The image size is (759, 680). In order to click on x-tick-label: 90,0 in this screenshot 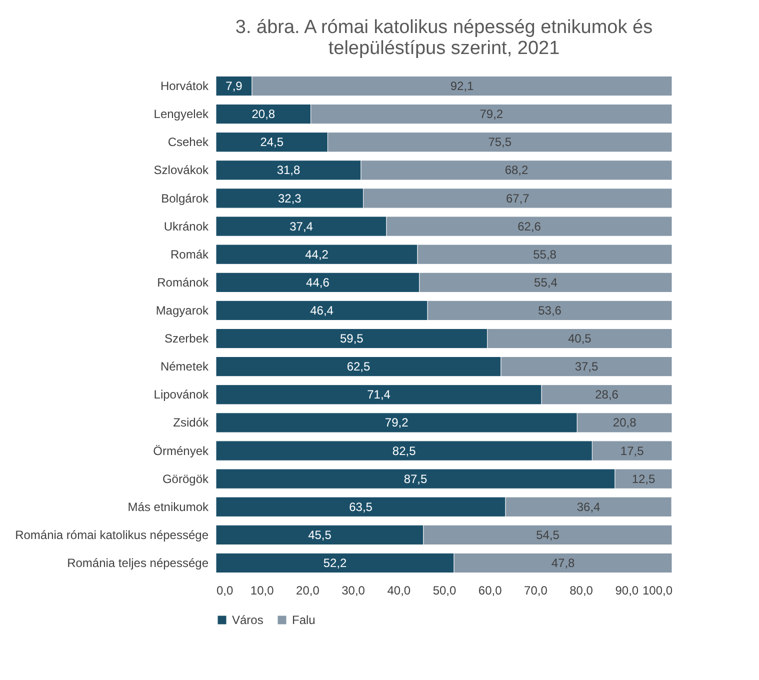, I will do `click(627, 591)`.